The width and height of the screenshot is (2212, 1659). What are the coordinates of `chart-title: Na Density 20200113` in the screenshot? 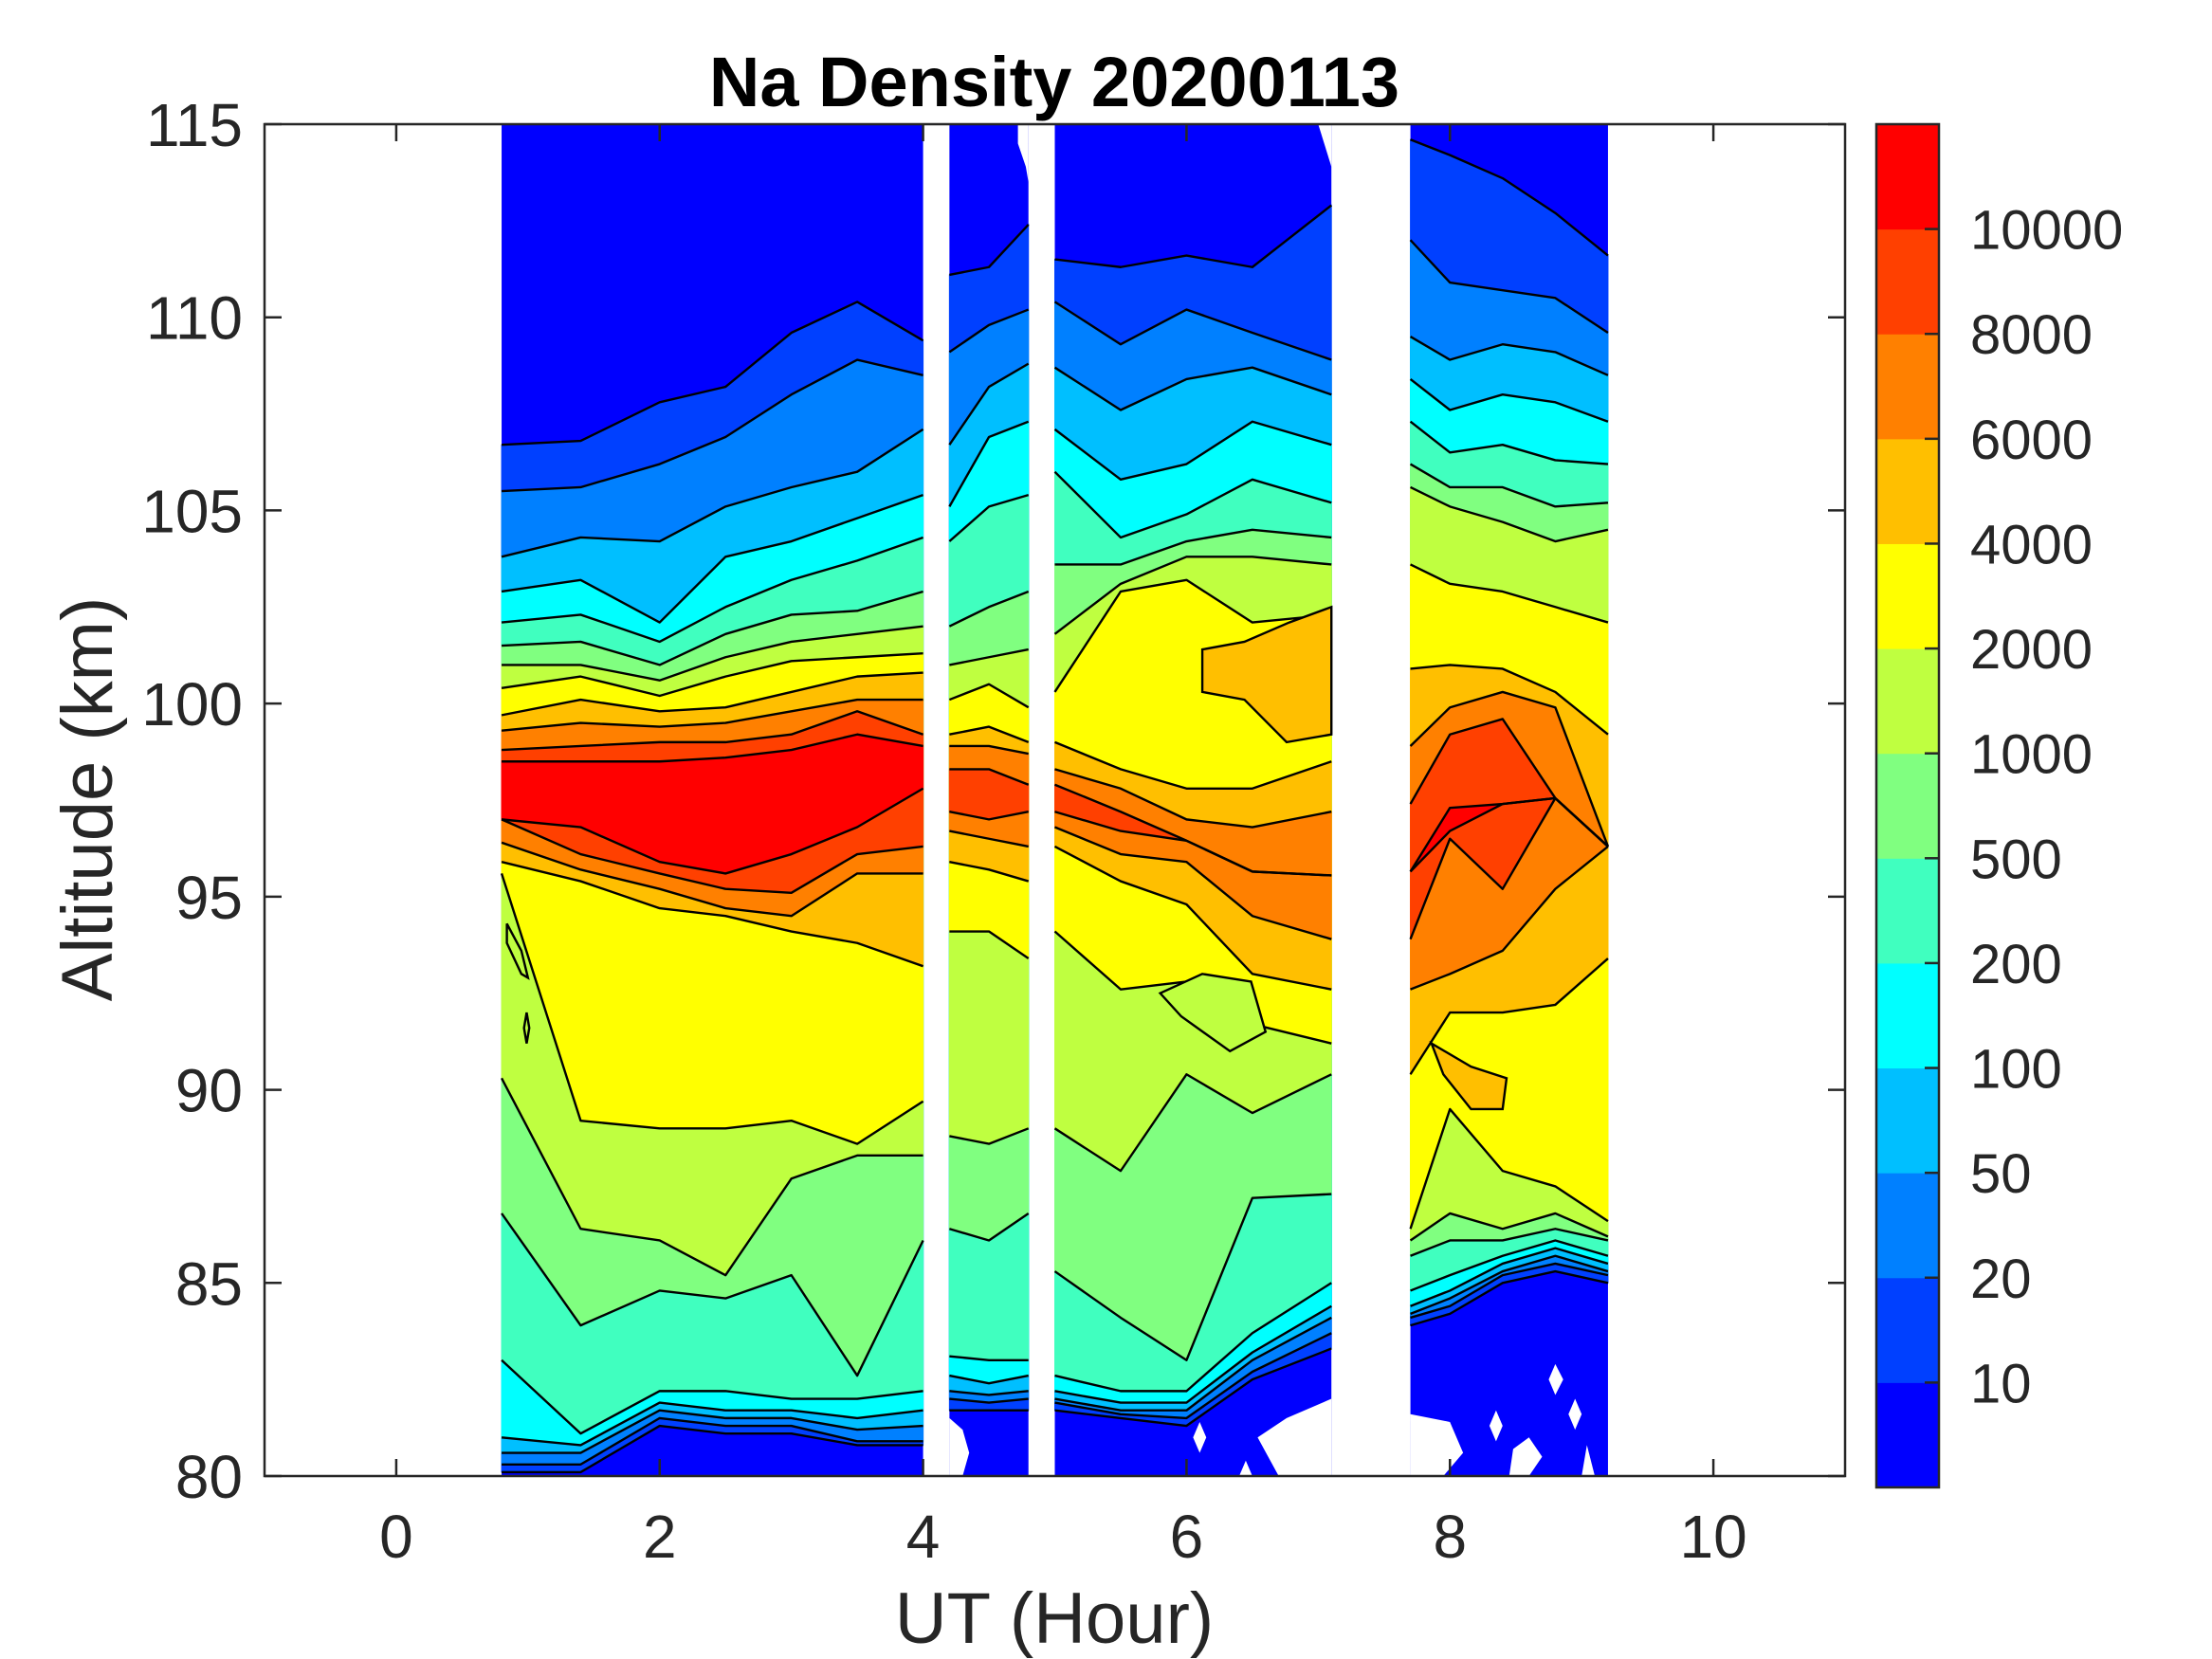 It's located at (1054, 82).